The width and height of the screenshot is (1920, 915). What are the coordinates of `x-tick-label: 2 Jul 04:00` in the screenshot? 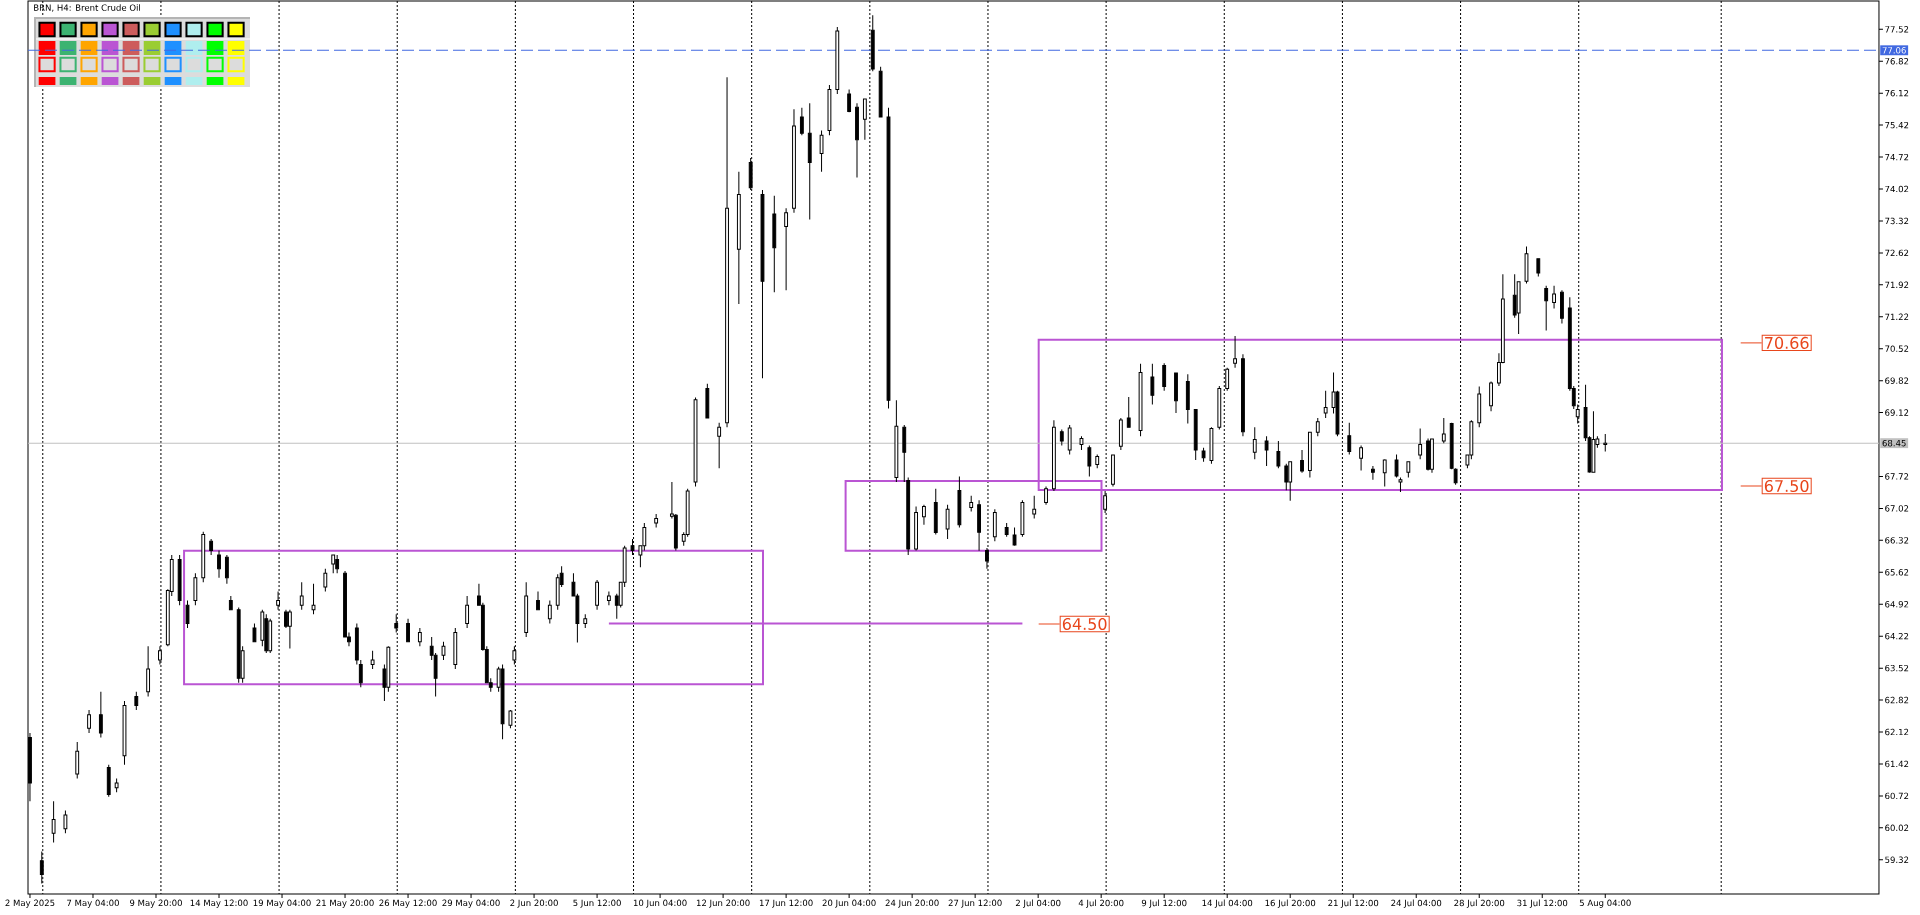 It's located at (1038, 903).